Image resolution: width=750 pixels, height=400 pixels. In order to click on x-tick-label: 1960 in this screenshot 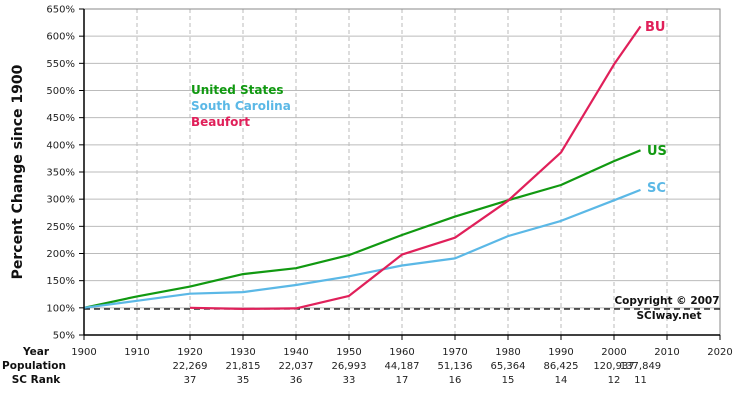, I will do `click(401, 352)`.